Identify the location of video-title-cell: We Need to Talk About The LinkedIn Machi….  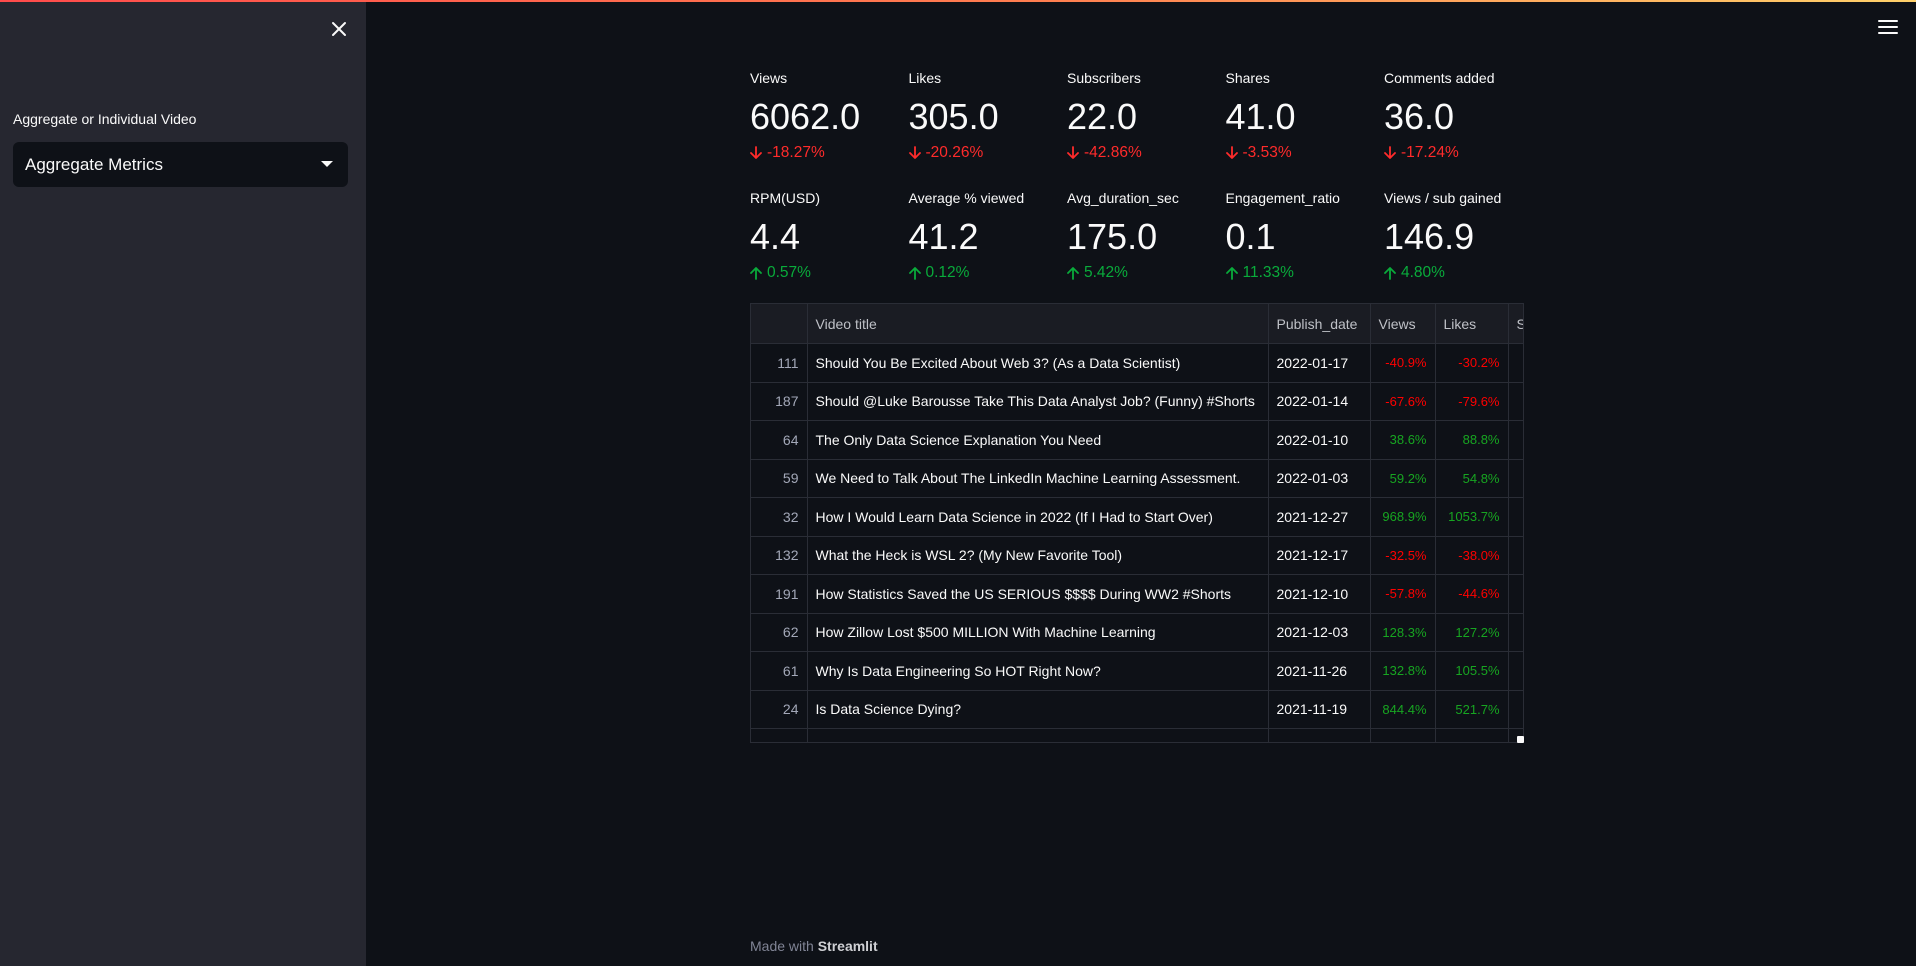
(1038, 478).